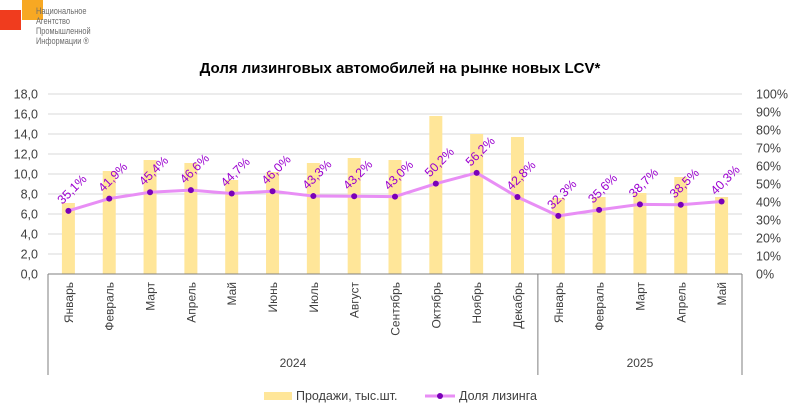 The width and height of the screenshot is (803, 414). I want to click on left-tick-label: 12,0, so click(26, 155).